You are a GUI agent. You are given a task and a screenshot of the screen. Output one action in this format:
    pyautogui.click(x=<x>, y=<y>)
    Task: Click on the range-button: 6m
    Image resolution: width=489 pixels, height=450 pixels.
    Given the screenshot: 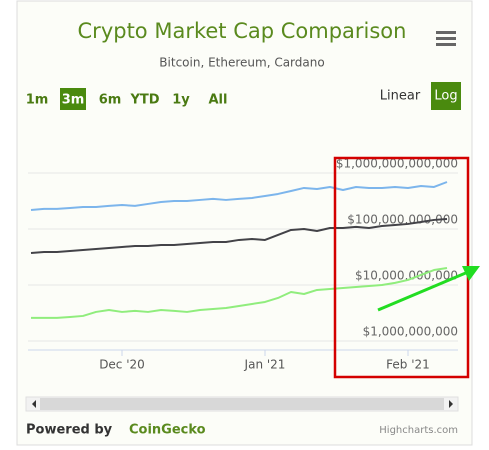 What is the action you would take?
    pyautogui.click(x=110, y=100)
    